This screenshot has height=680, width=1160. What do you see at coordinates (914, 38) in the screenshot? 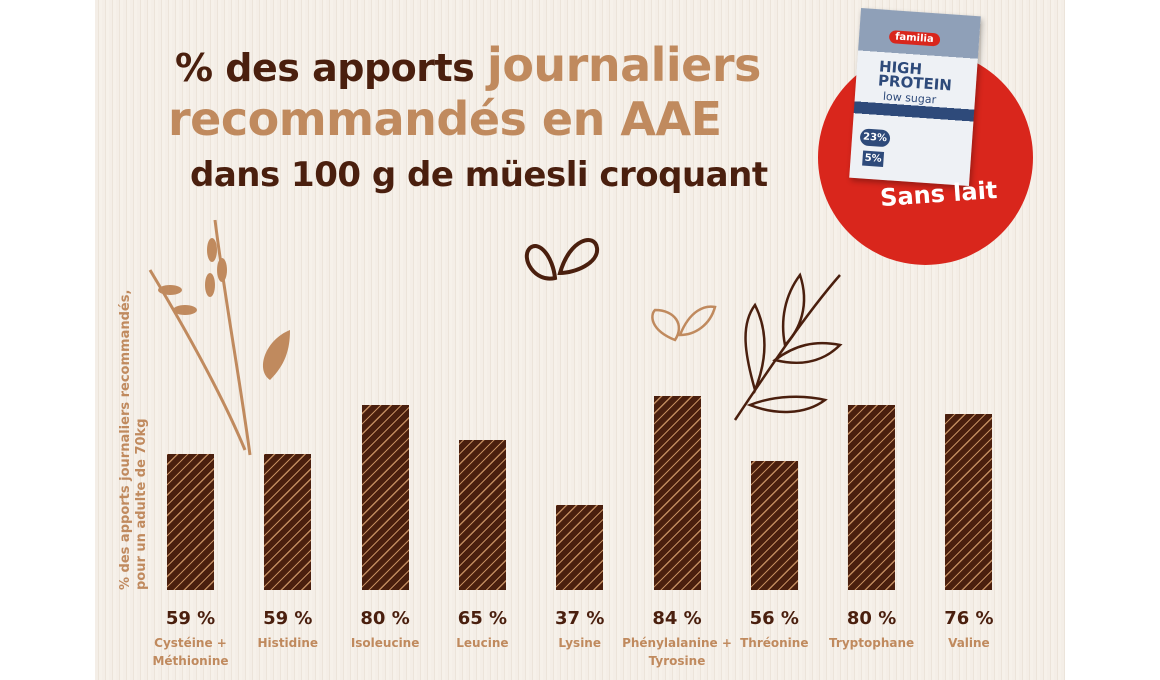
I see `brand-logo: familia` at bounding box center [914, 38].